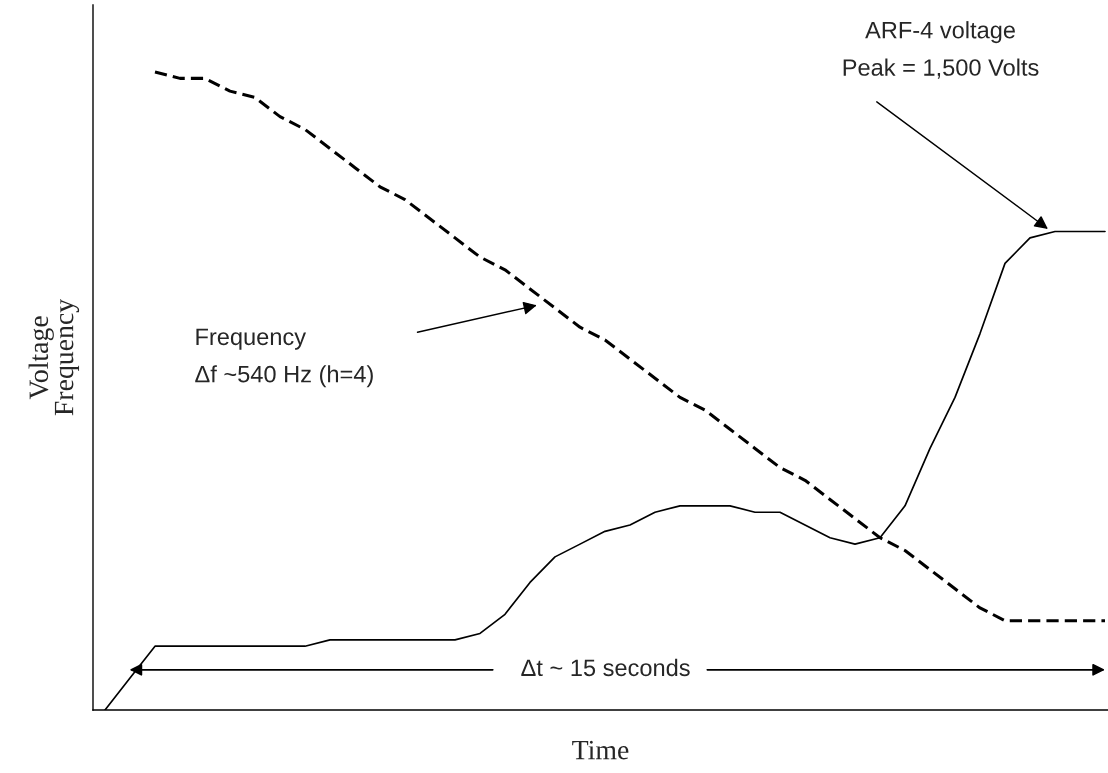 The image size is (1108, 773). What do you see at coordinates (605, 667) in the screenshot?
I see `annotation: Δt ~ 15 seconds` at bounding box center [605, 667].